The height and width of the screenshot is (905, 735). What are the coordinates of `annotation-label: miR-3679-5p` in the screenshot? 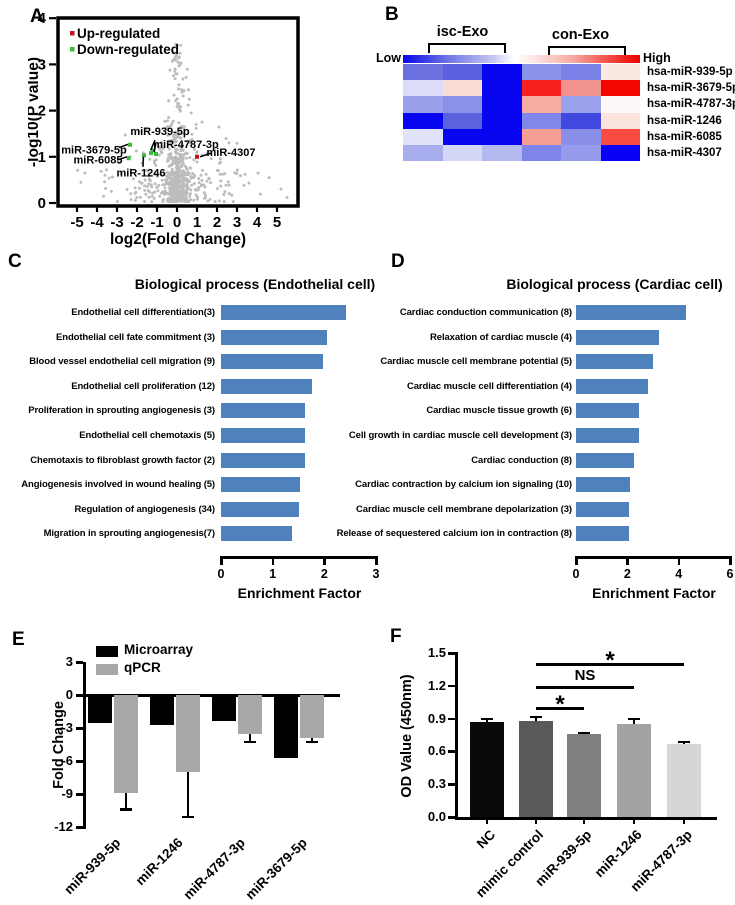 It's located at (94, 150).